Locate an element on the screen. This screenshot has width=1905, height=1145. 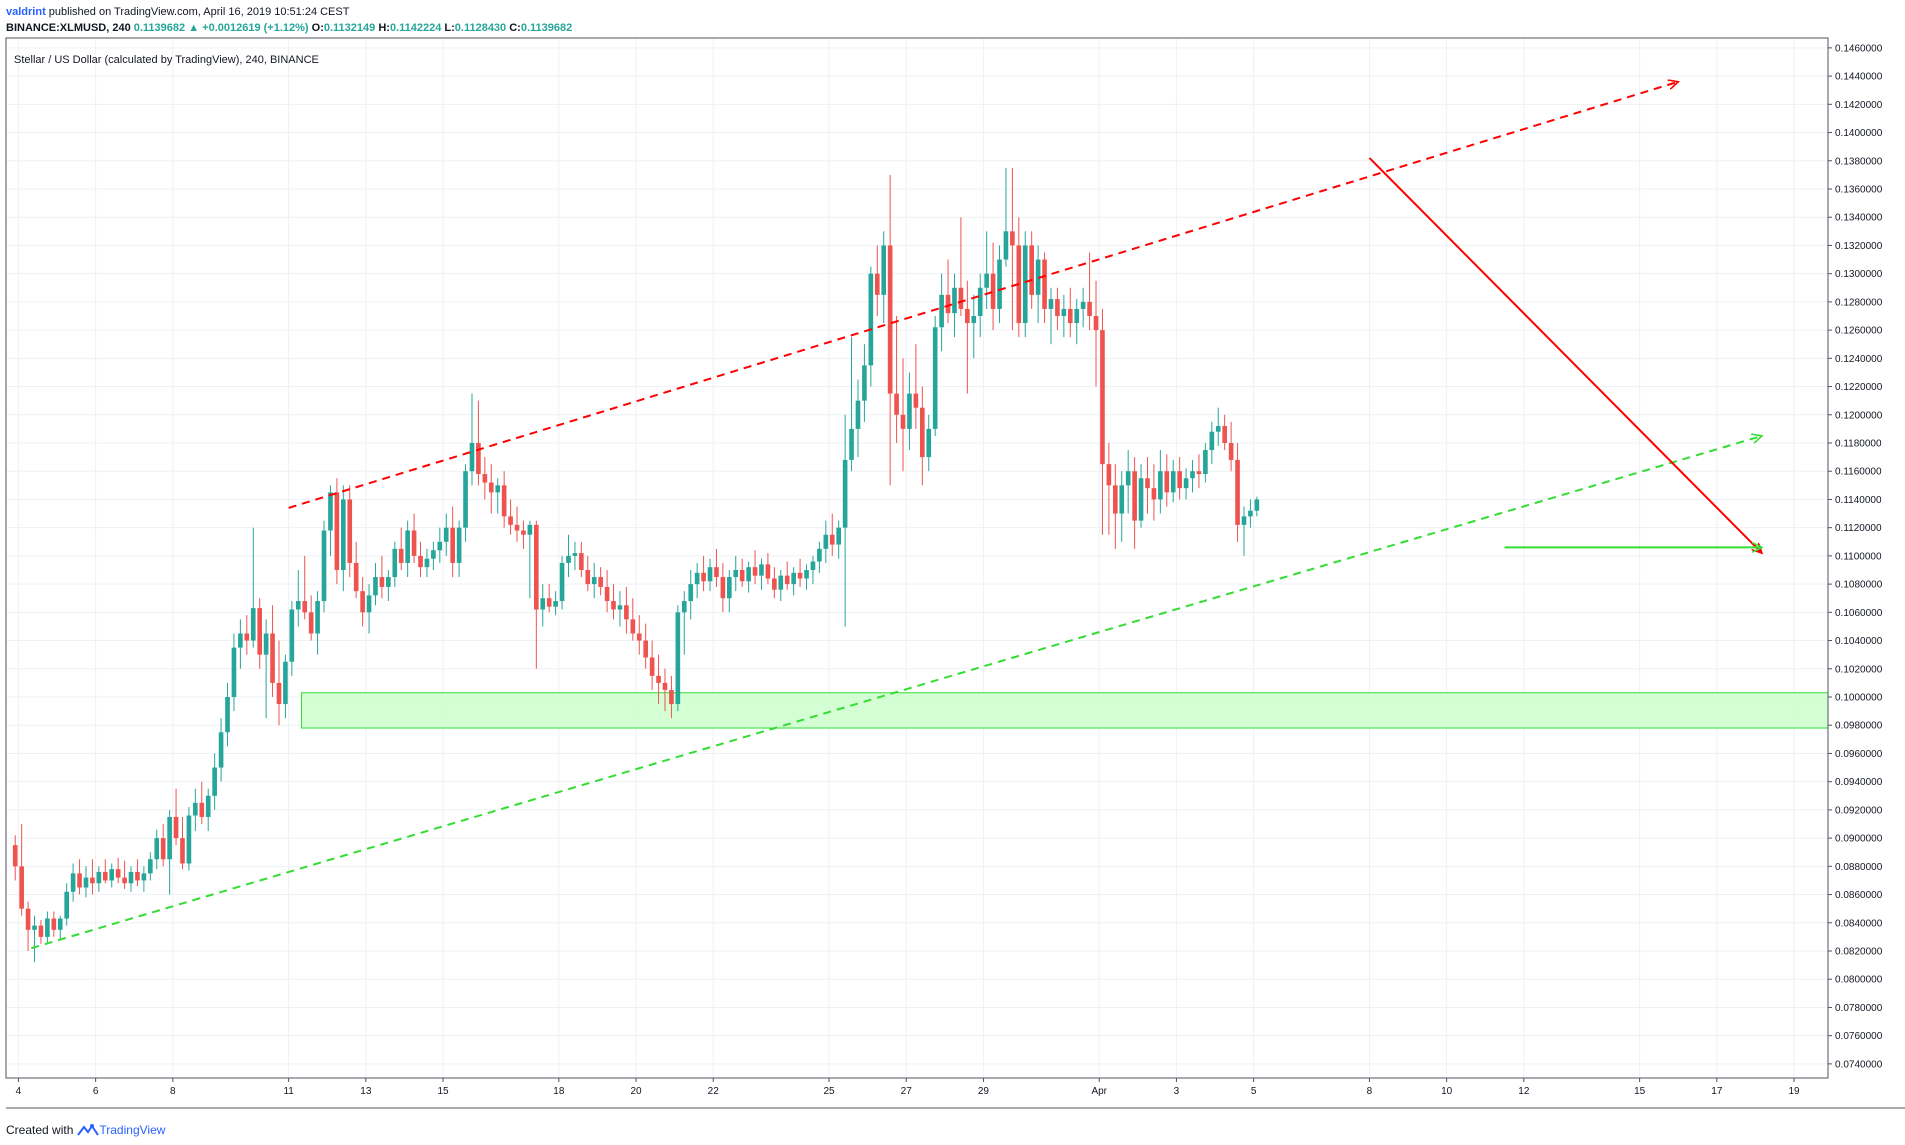
price-tick-label: 0.1060000 is located at coordinates (1859, 613).